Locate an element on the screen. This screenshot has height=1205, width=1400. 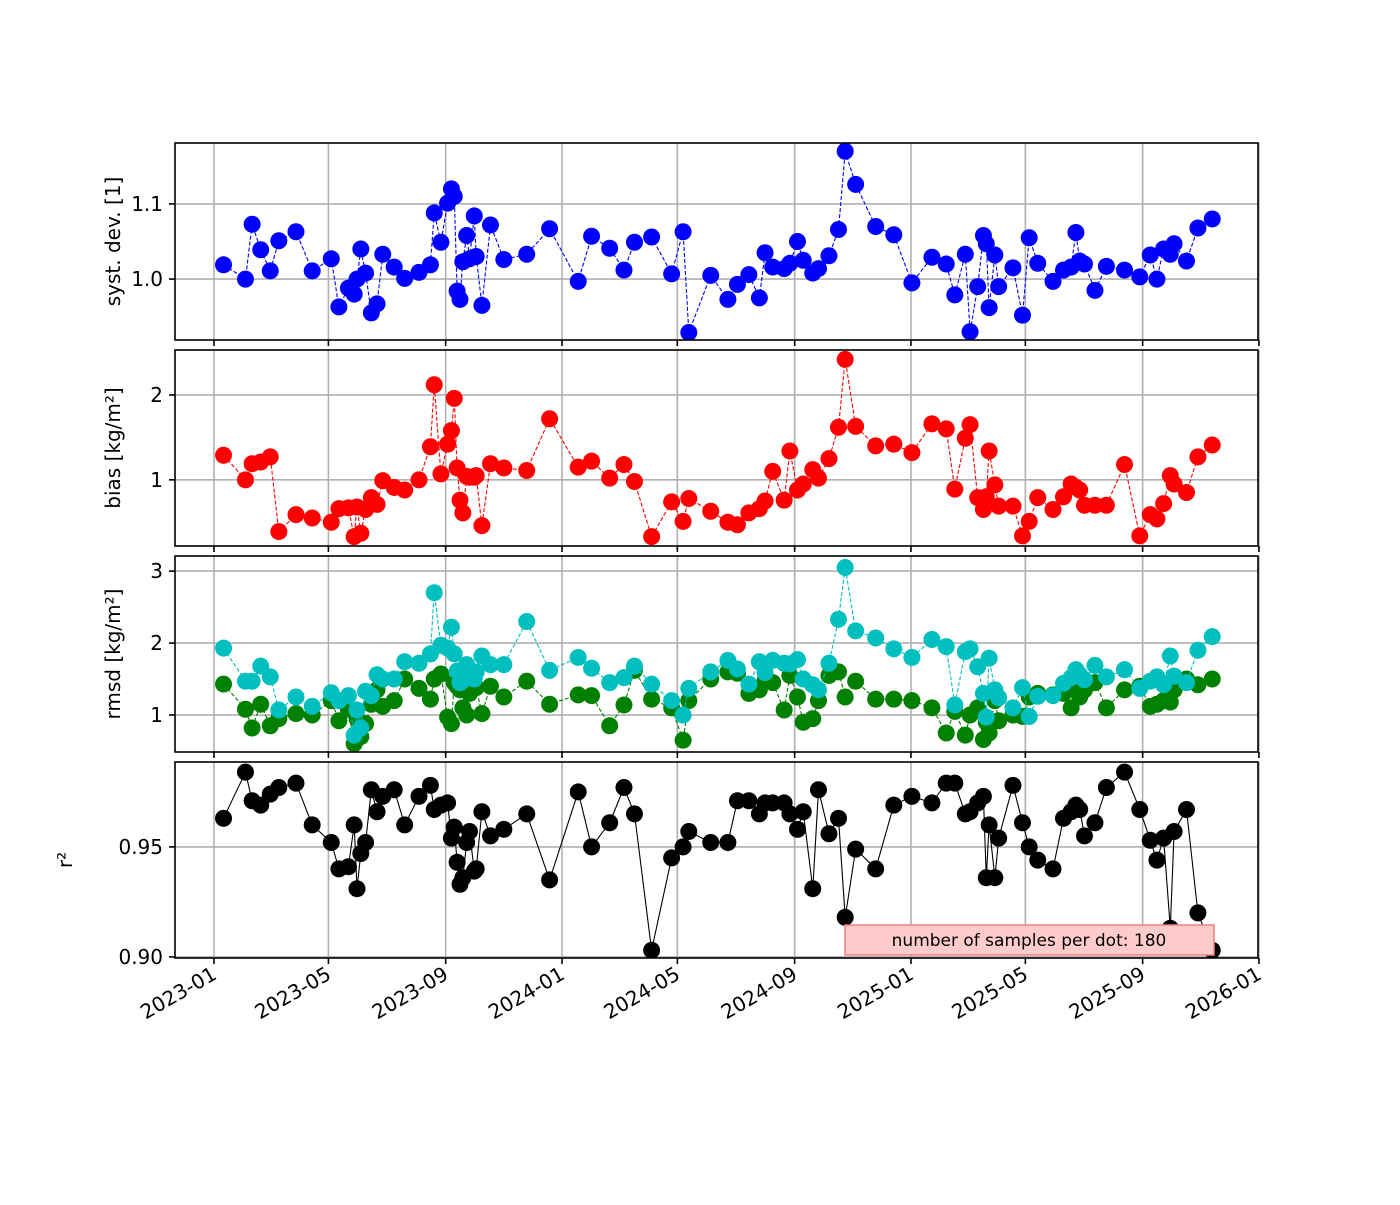
y-tick-label: 0.90 is located at coordinates (140, 957).